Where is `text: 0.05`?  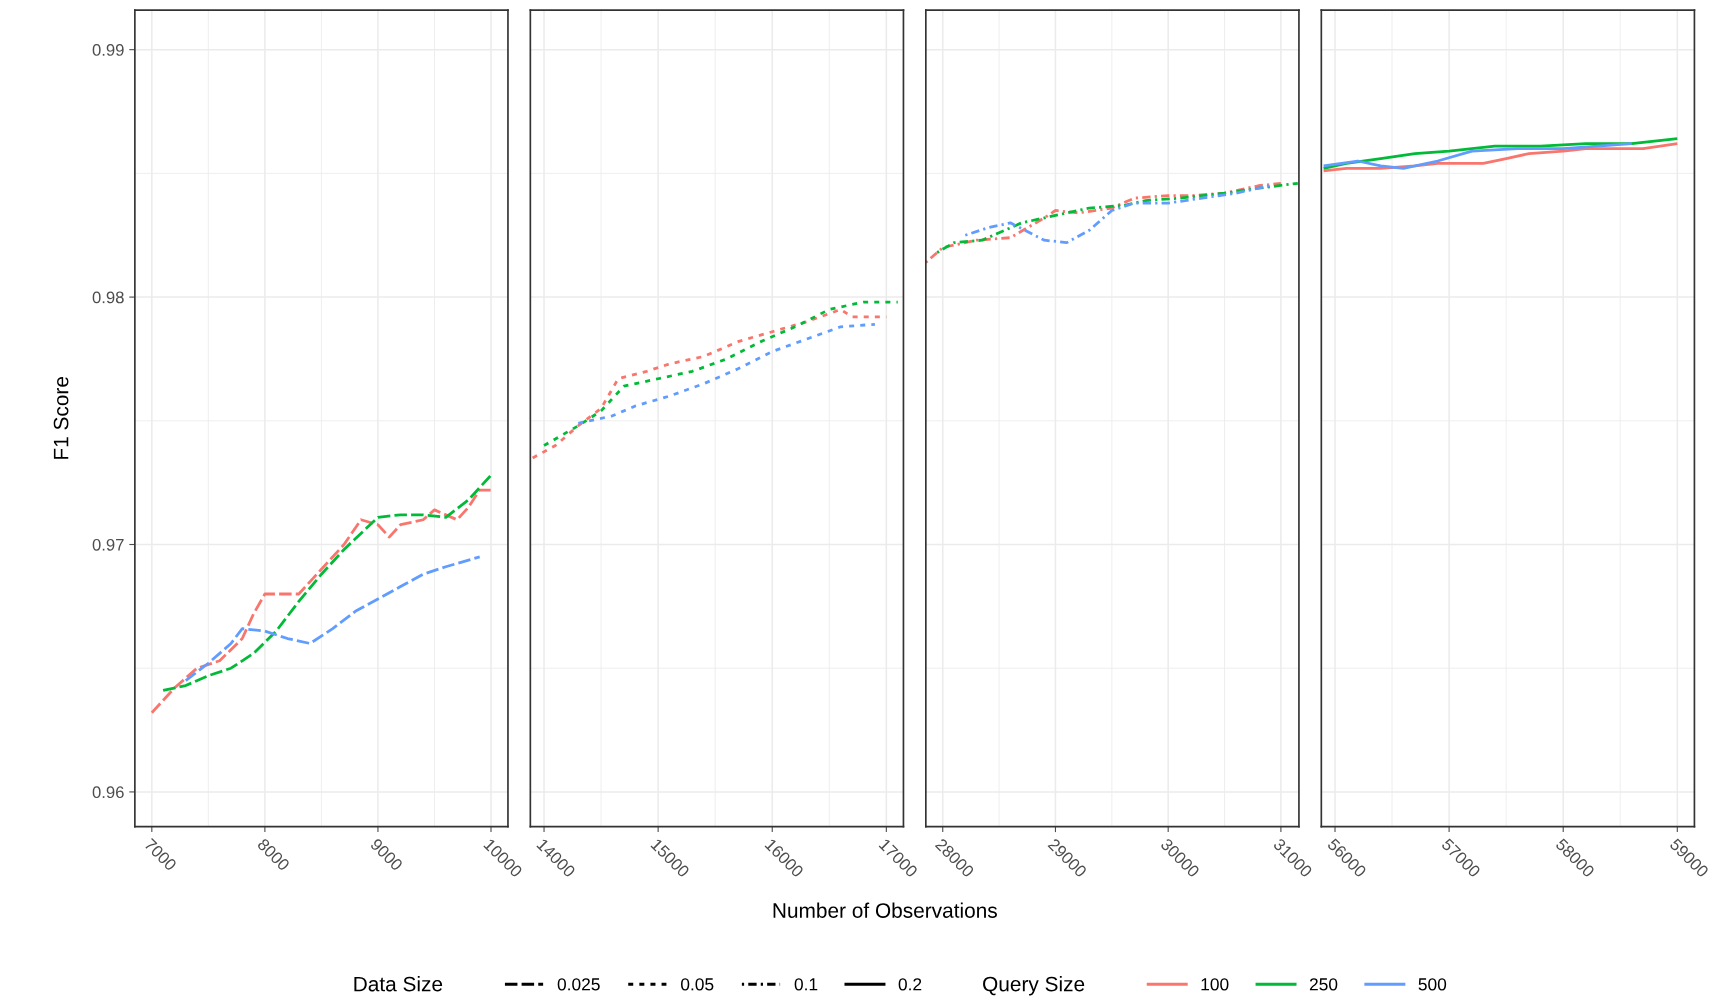 text: 0.05 is located at coordinates (697, 984).